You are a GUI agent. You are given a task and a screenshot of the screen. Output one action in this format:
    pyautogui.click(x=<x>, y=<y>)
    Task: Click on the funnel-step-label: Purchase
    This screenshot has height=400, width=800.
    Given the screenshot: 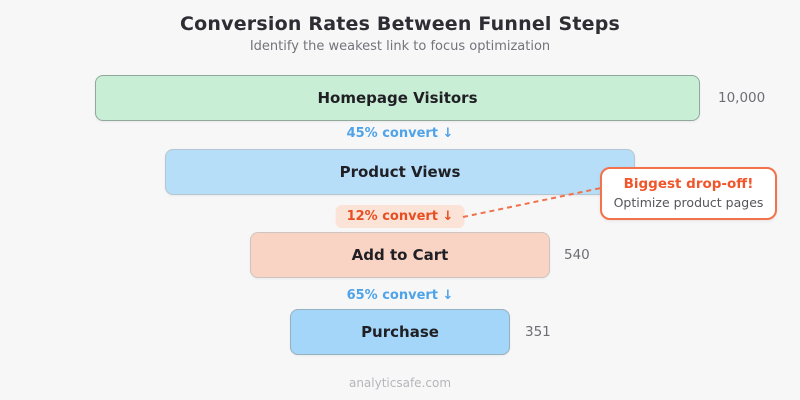 What is the action you would take?
    pyautogui.click(x=400, y=332)
    